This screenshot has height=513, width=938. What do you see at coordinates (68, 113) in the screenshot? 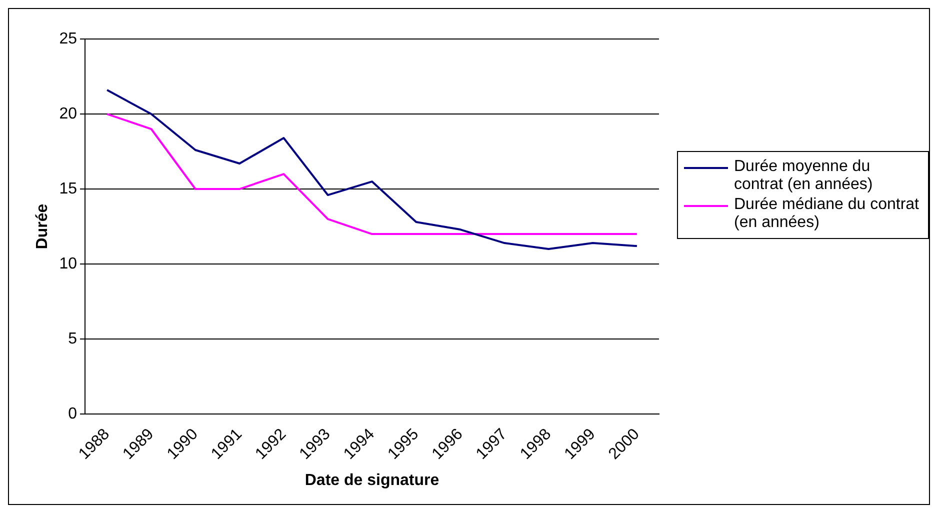
I see `y-tick-label: 20` at bounding box center [68, 113].